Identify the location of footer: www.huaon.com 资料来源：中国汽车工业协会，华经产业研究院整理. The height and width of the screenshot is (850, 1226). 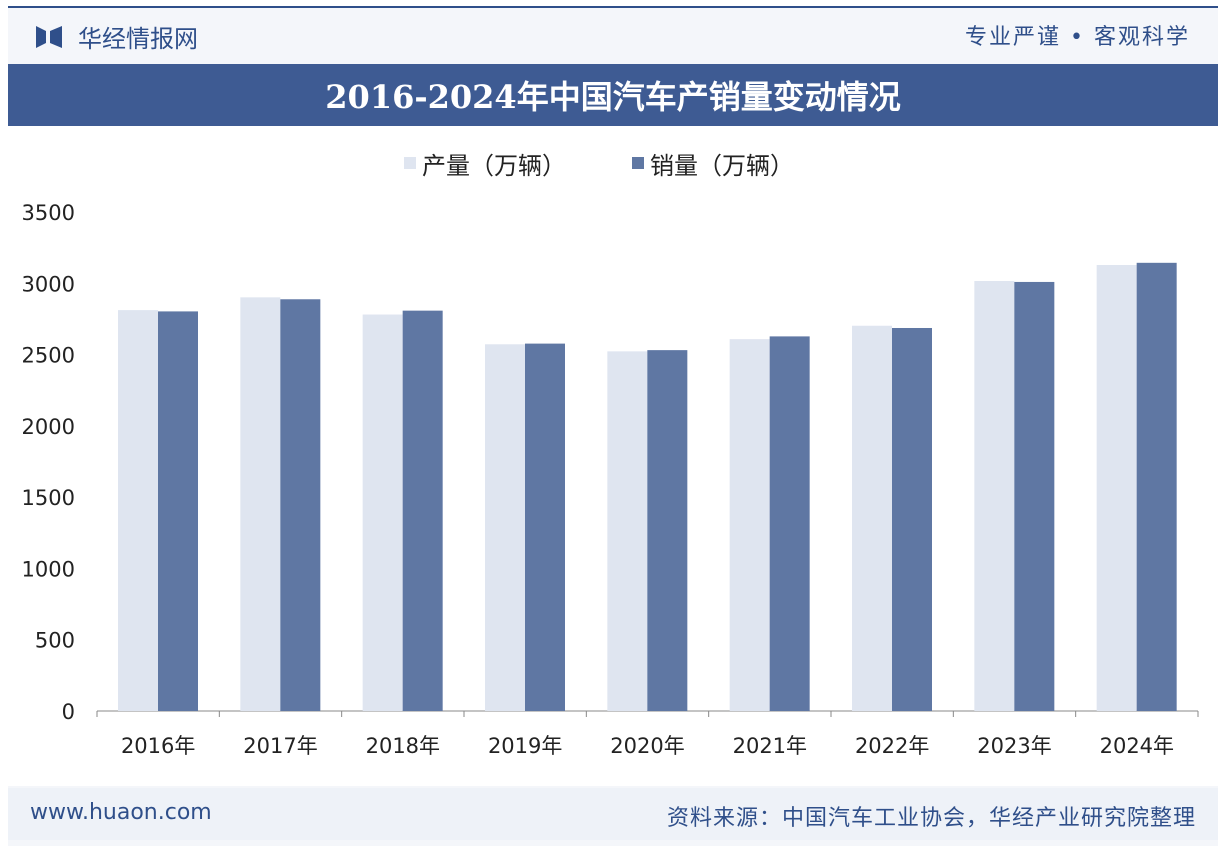
(613, 814).